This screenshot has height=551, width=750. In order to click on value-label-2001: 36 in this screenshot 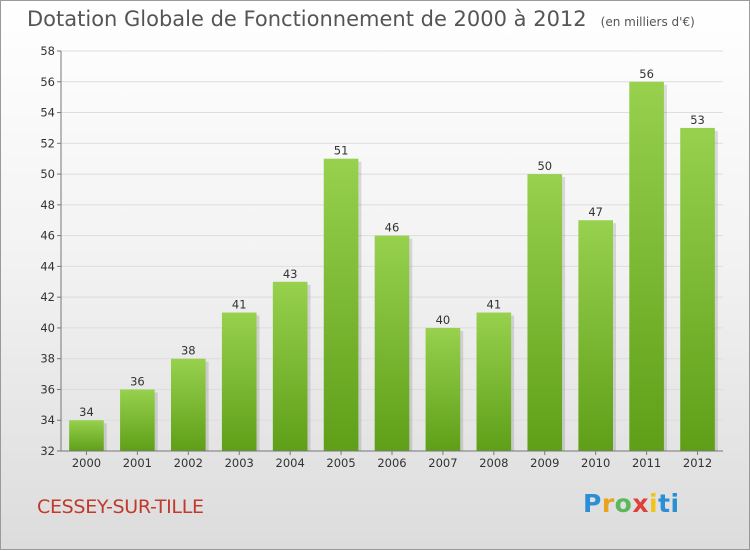, I will do `click(137, 381)`.